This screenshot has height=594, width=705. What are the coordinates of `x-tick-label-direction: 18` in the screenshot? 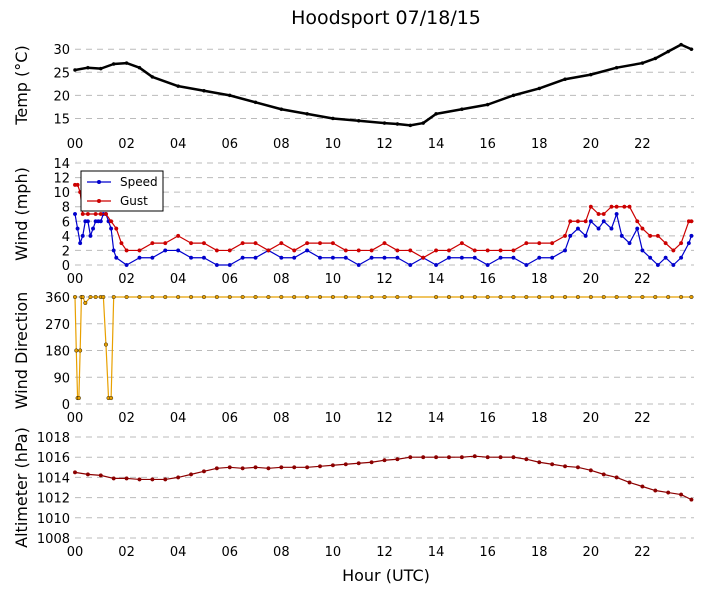 It's located at (539, 418).